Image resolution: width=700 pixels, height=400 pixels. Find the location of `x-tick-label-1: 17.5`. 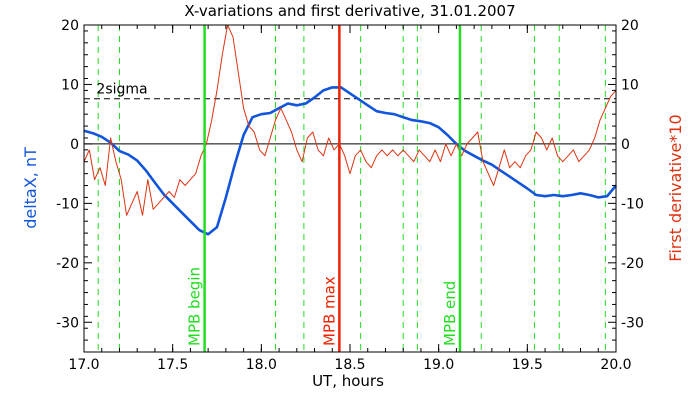

x-tick-label-1: 17.5 is located at coordinates (172, 365).